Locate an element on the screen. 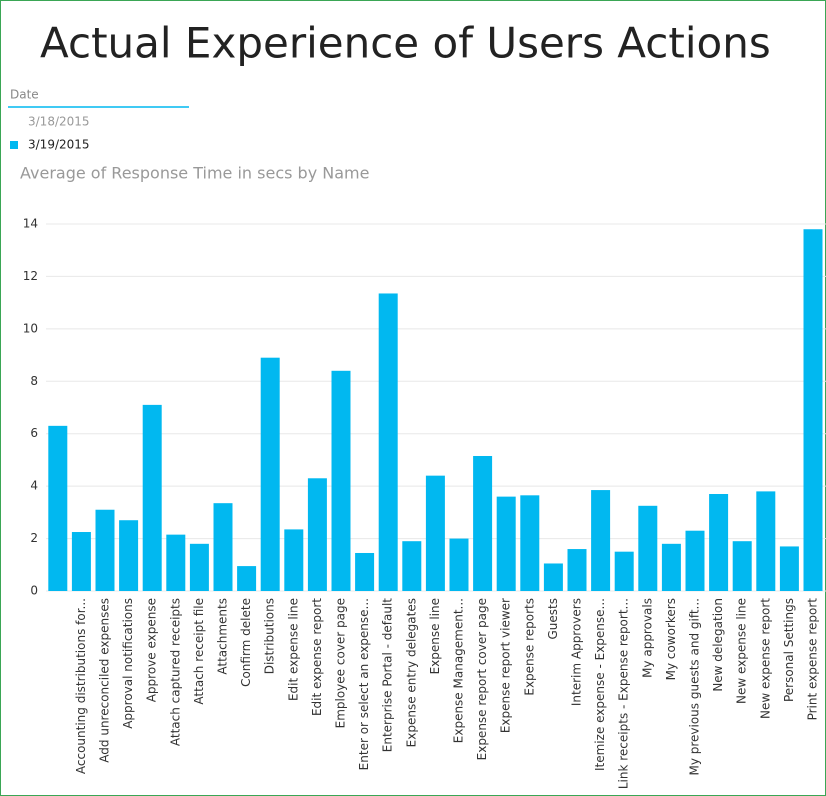  x-tick-label: New delegation is located at coordinates (718, 645).